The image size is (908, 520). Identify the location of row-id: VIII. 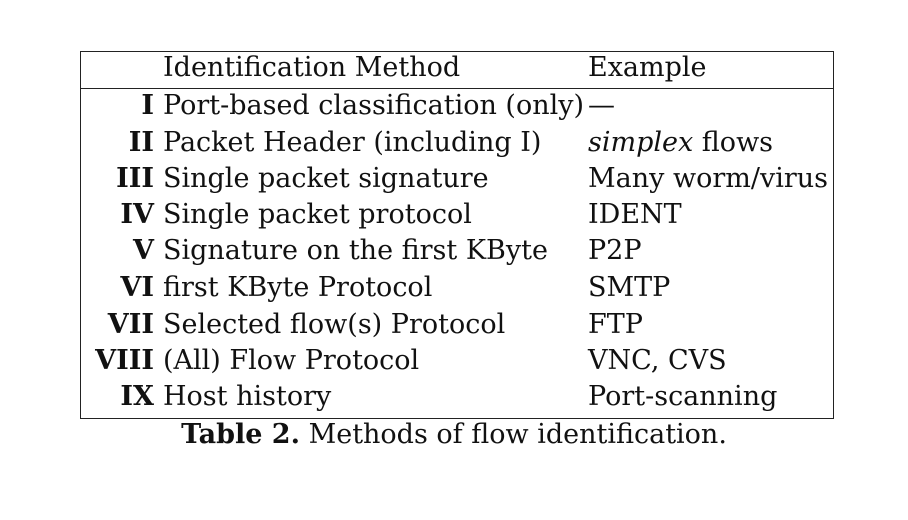
(124, 360).